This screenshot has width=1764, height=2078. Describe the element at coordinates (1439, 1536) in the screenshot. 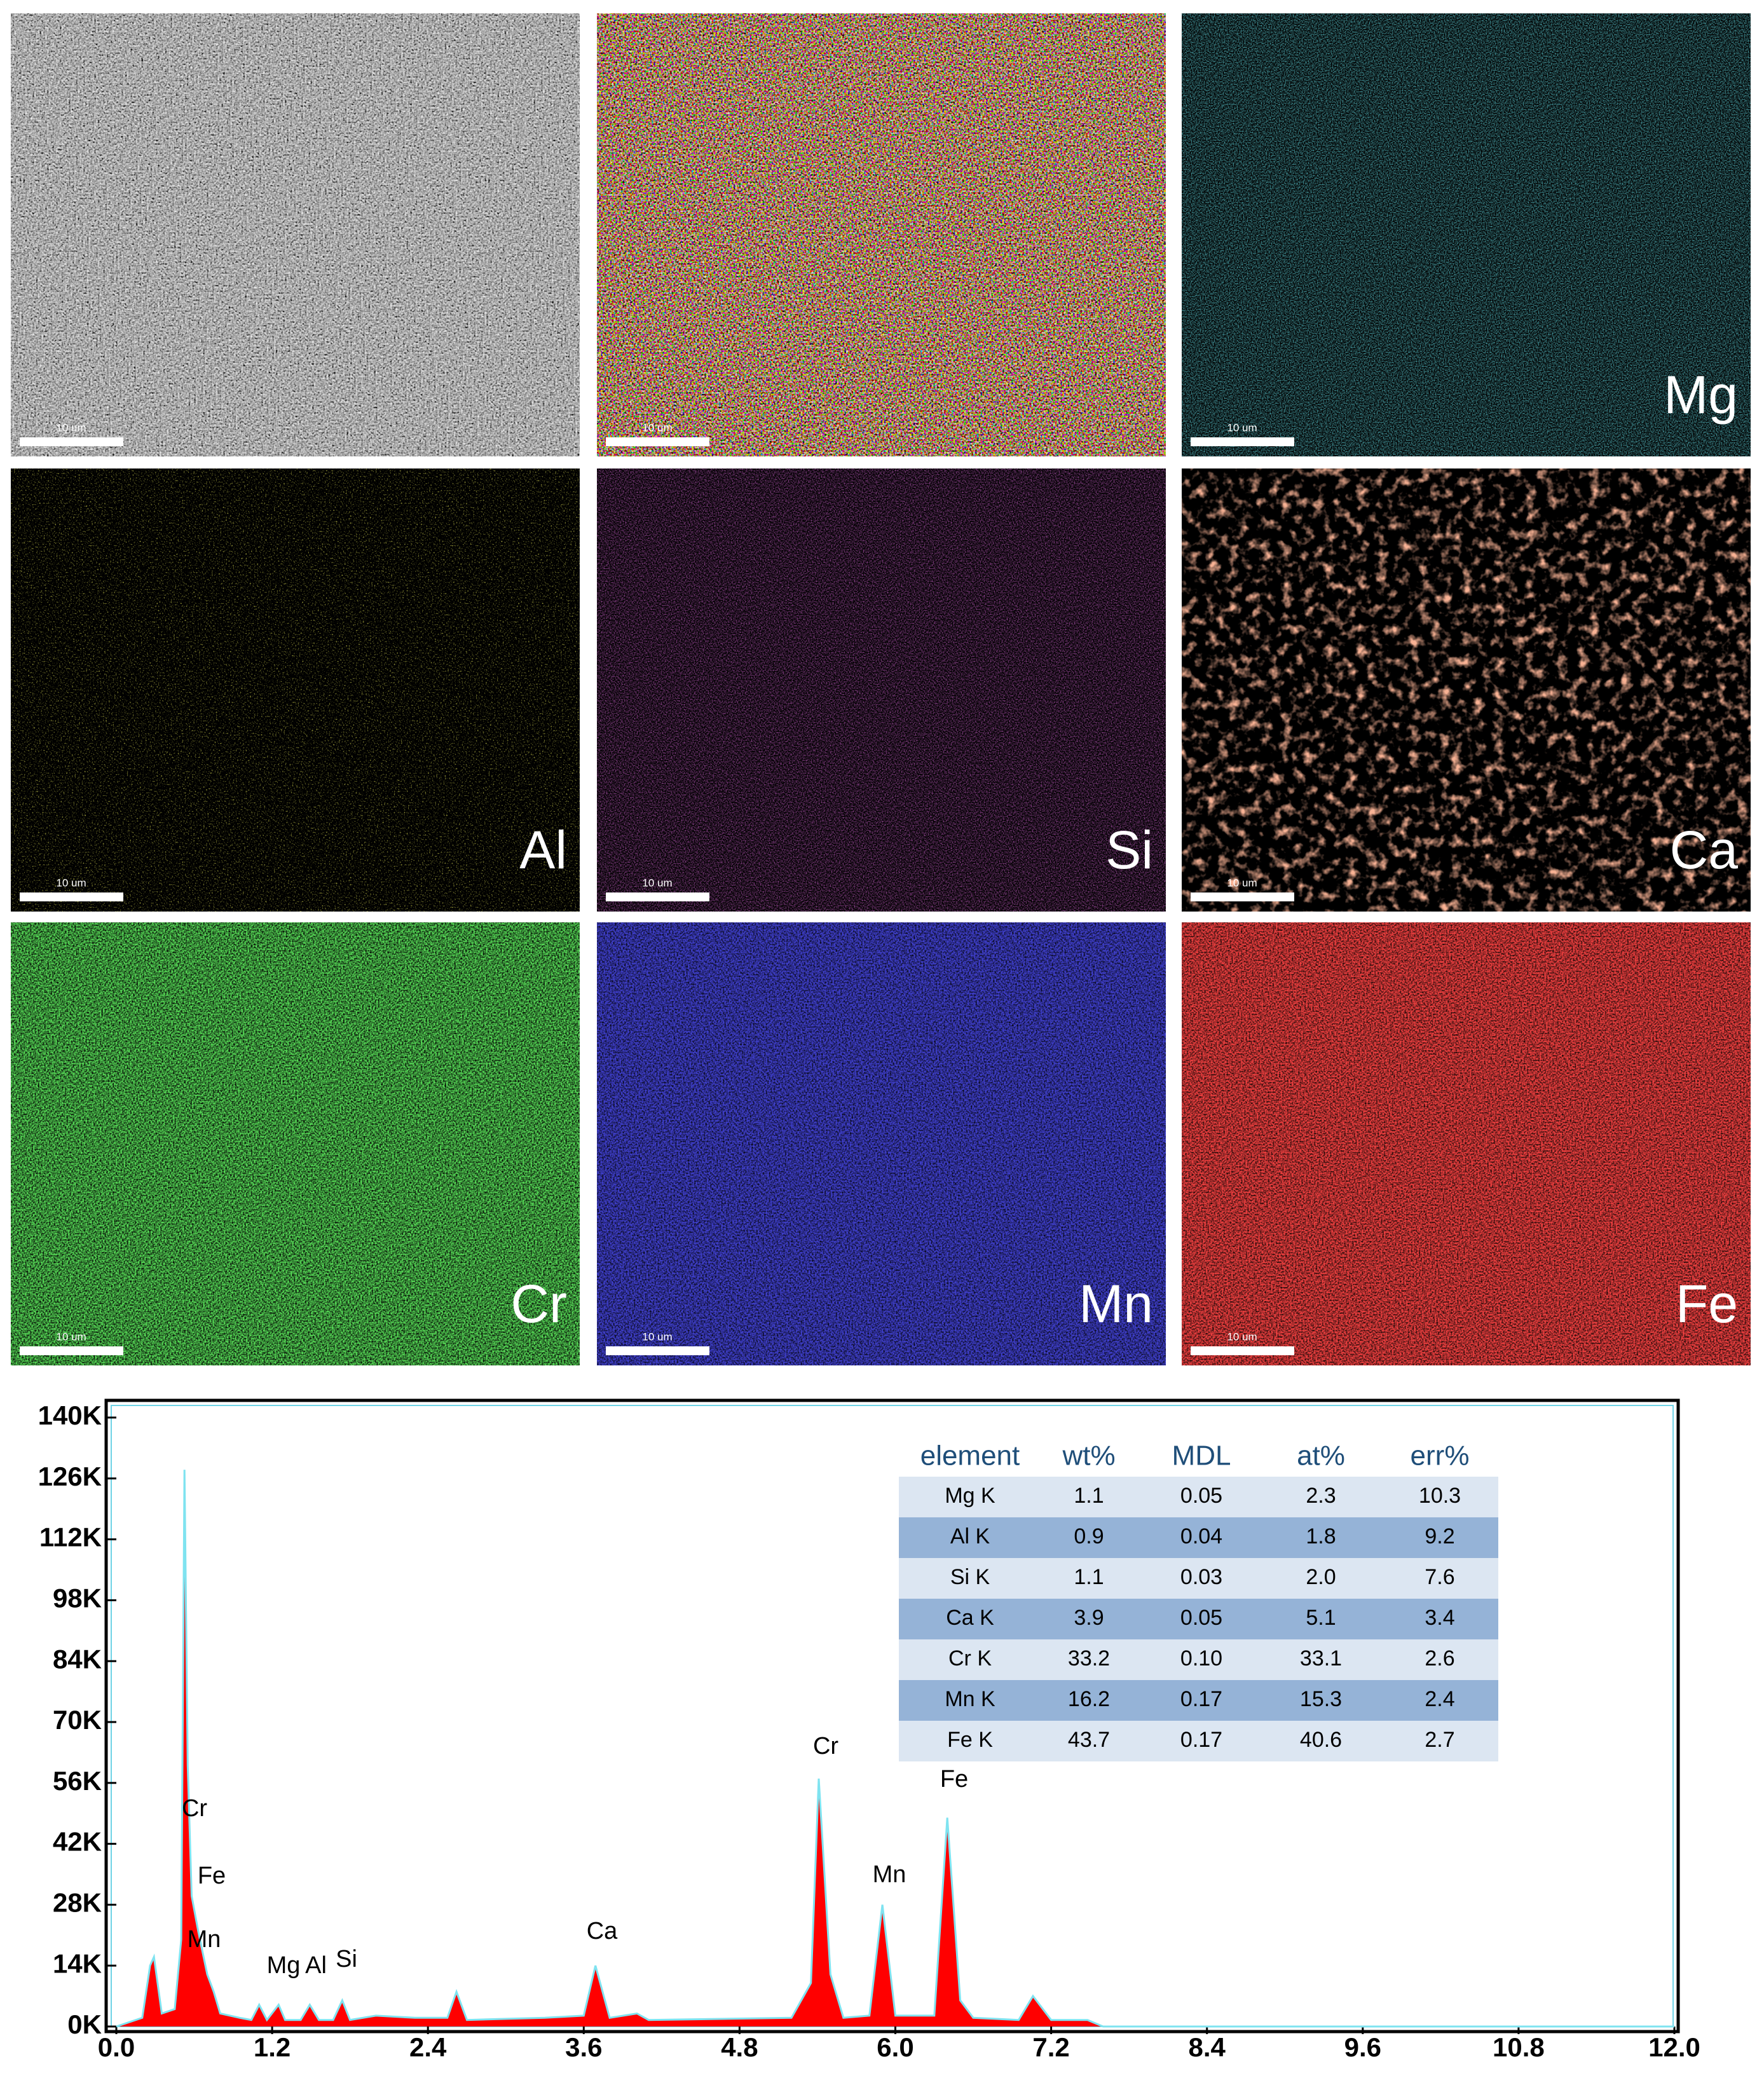

I see `table-cell: 9.2` at that location.